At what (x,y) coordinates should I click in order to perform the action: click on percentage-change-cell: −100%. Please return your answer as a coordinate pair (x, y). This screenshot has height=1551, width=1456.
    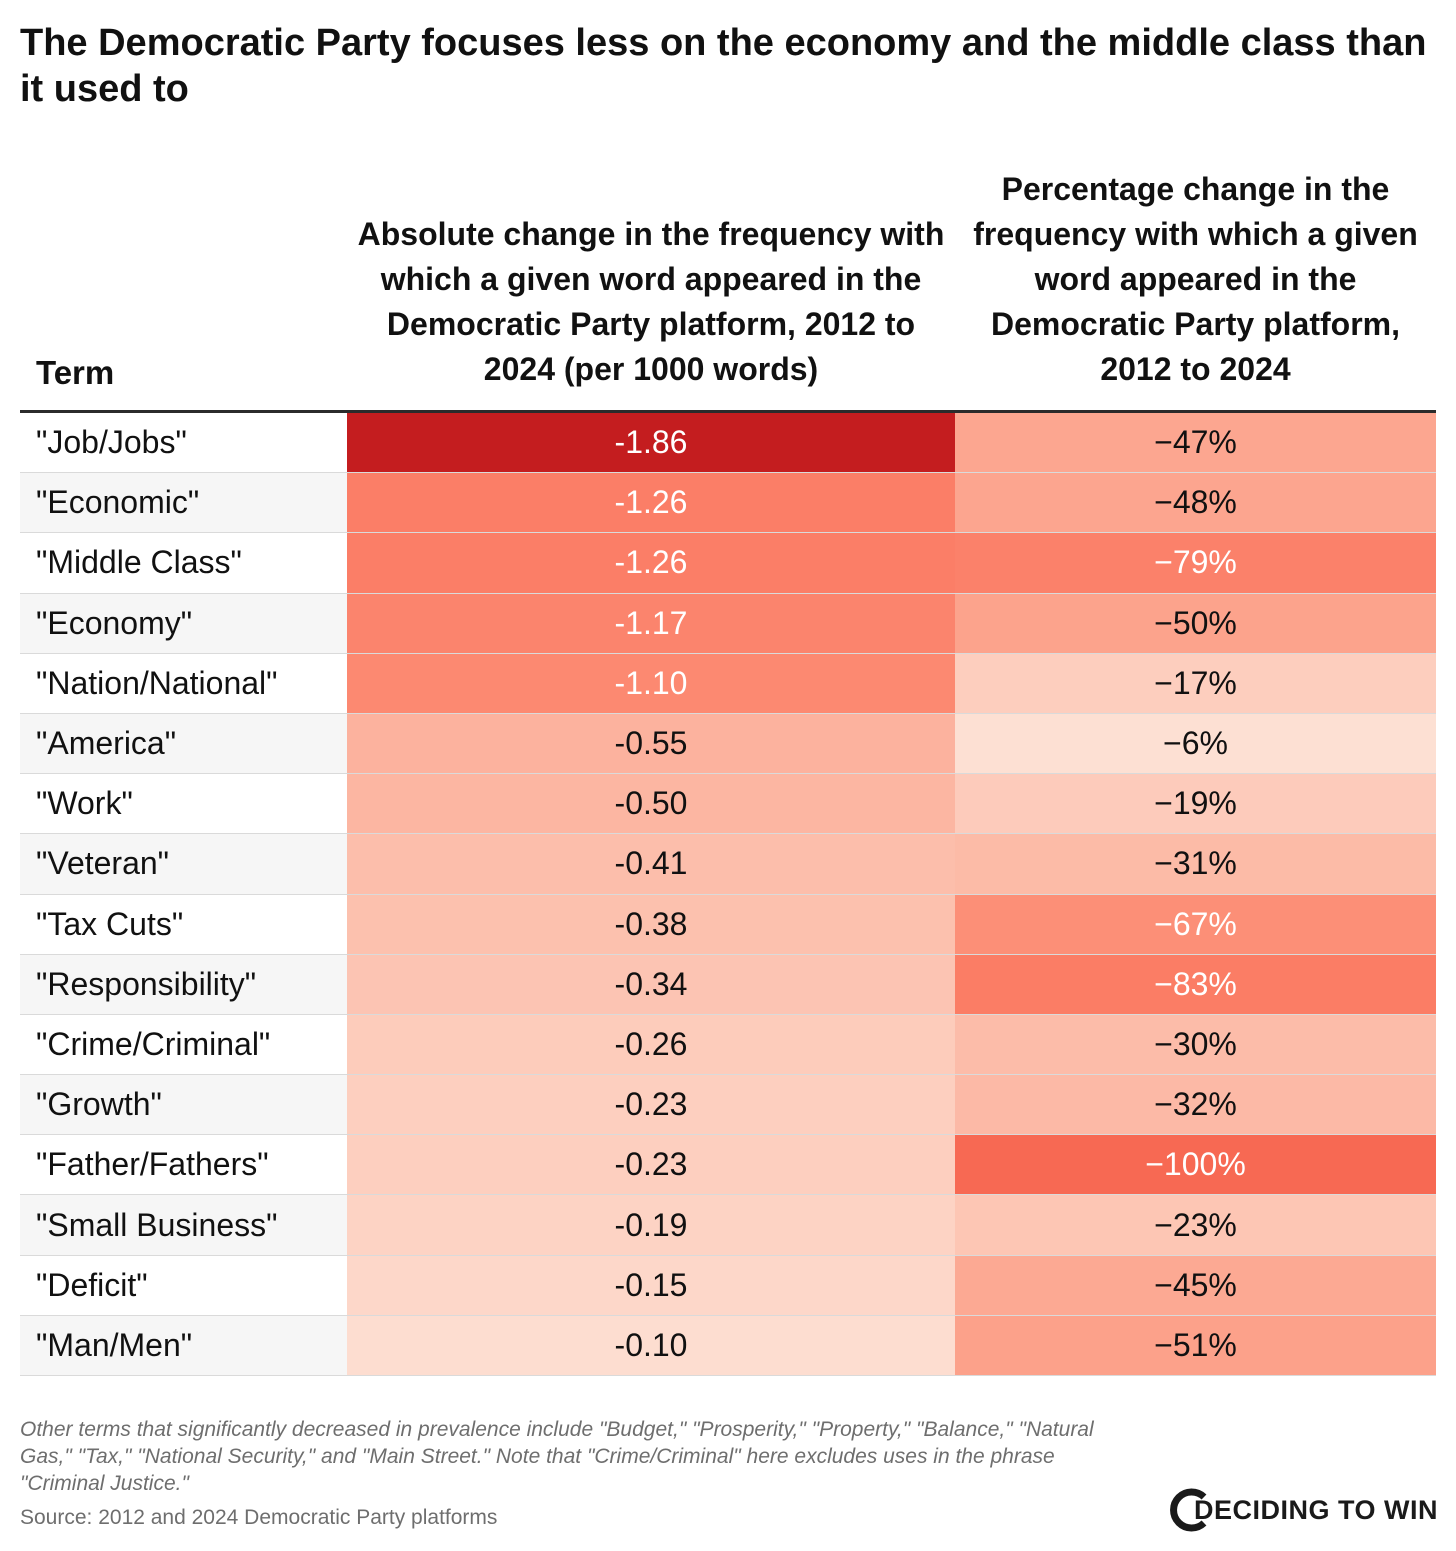
    Looking at the image, I should click on (1195, 1165).